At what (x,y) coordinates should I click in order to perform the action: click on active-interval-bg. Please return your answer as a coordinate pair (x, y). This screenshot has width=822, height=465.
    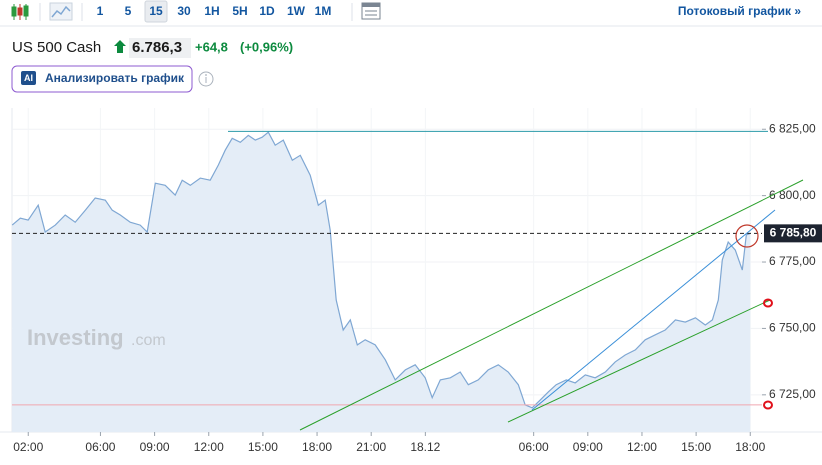
    Looking at the image, I should click on (156, 11).